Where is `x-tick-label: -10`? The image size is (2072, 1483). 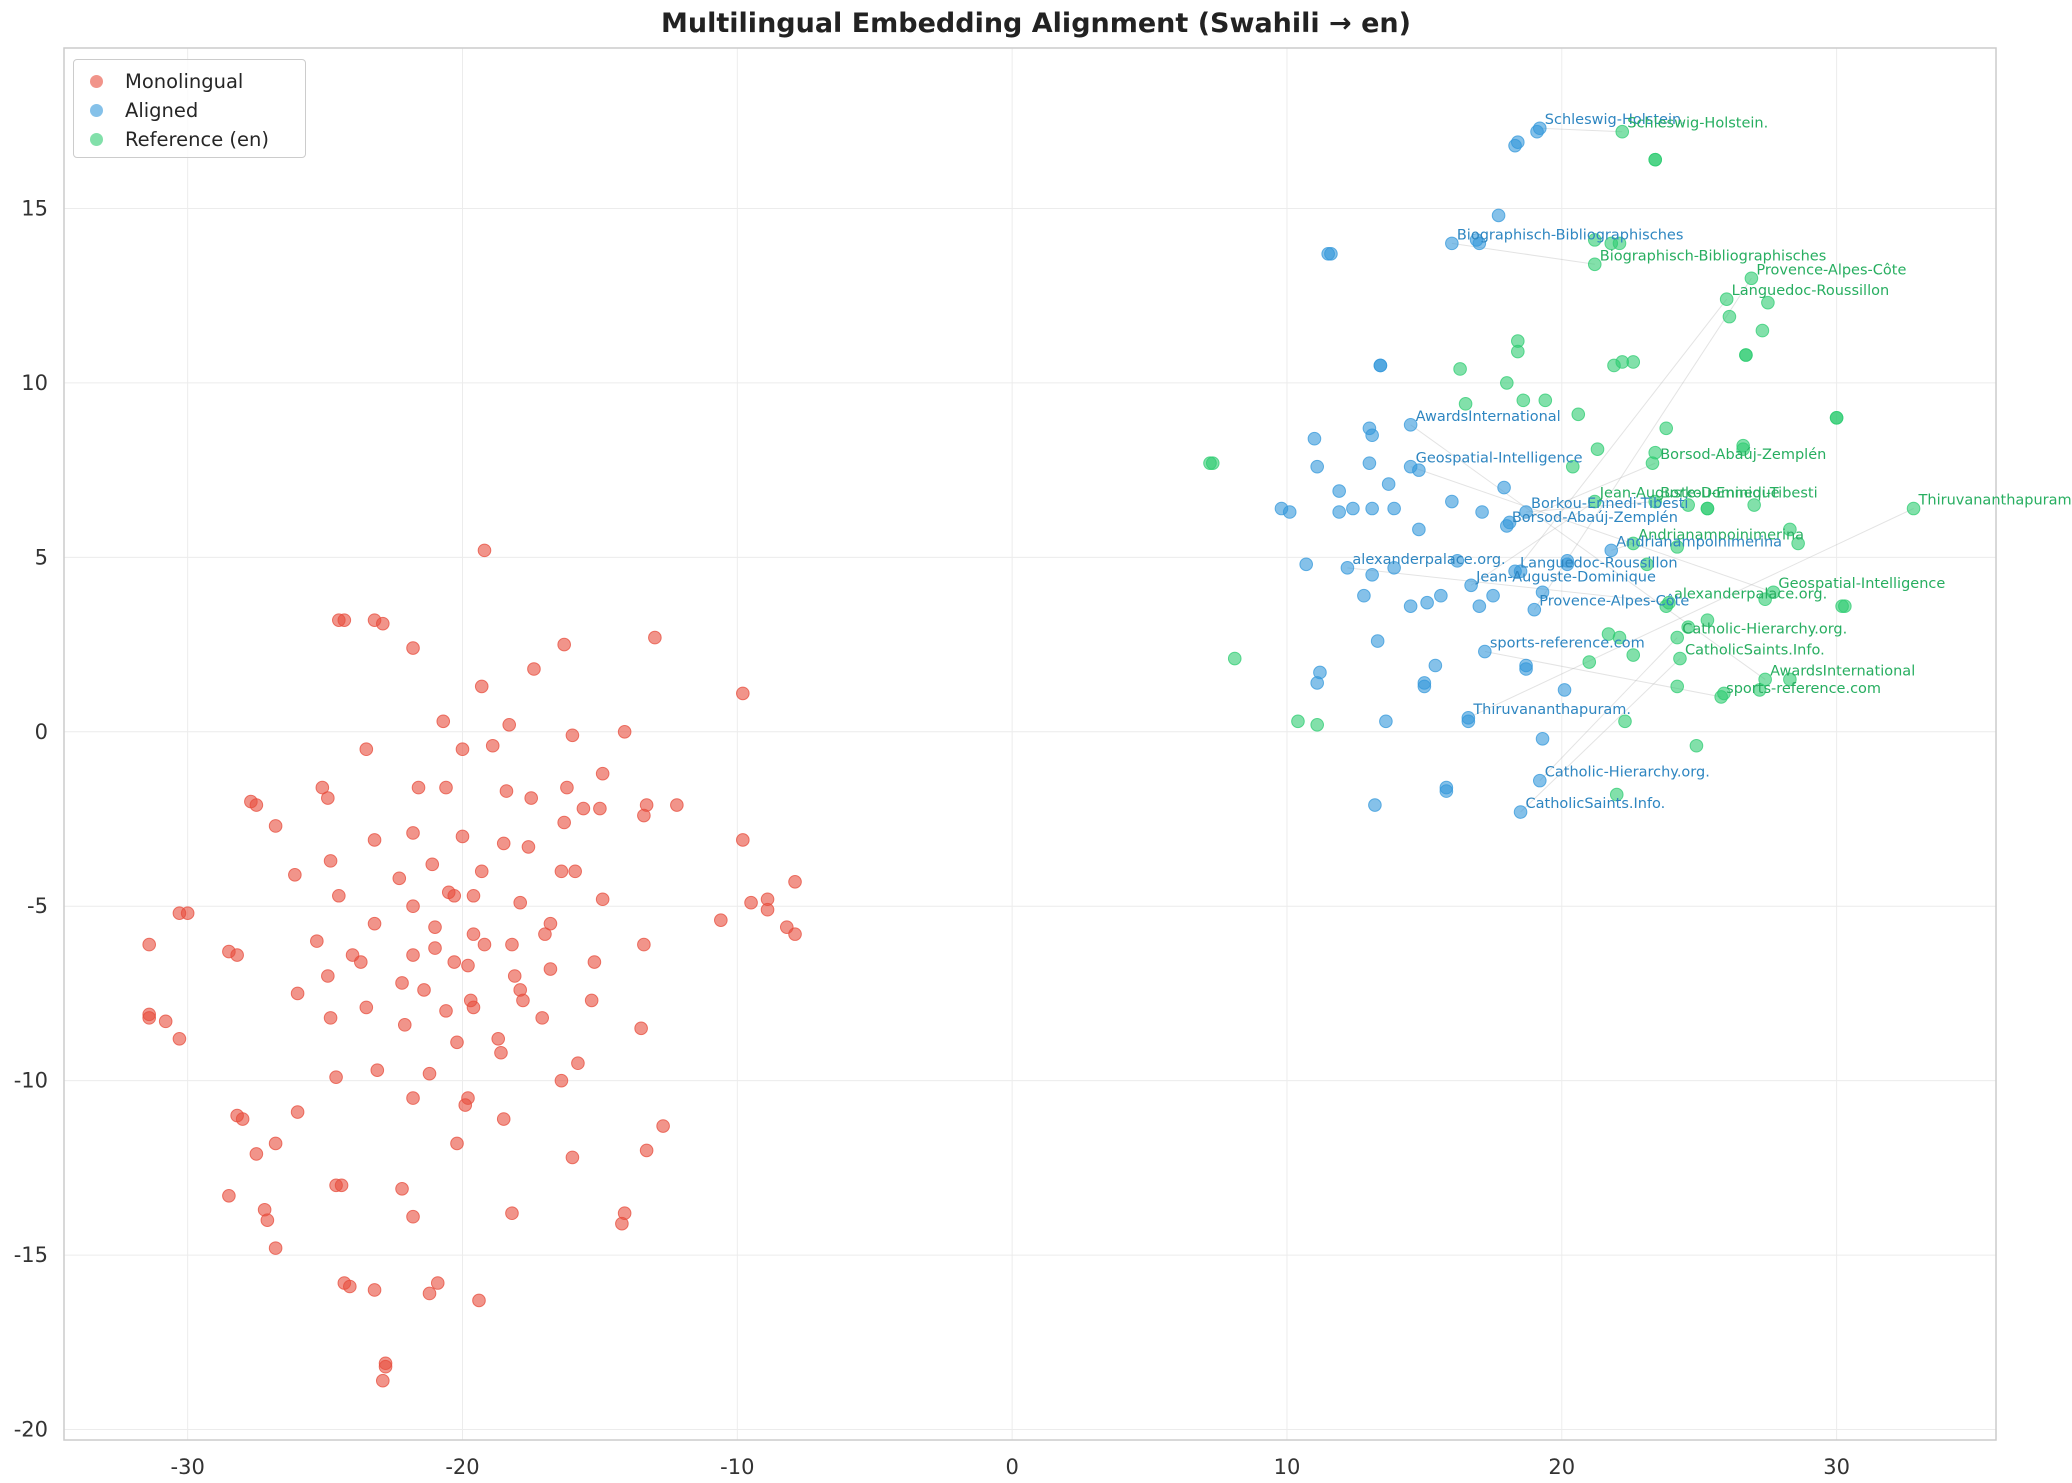
x-tick-label: -10 is located at coordinates (737, 1467).